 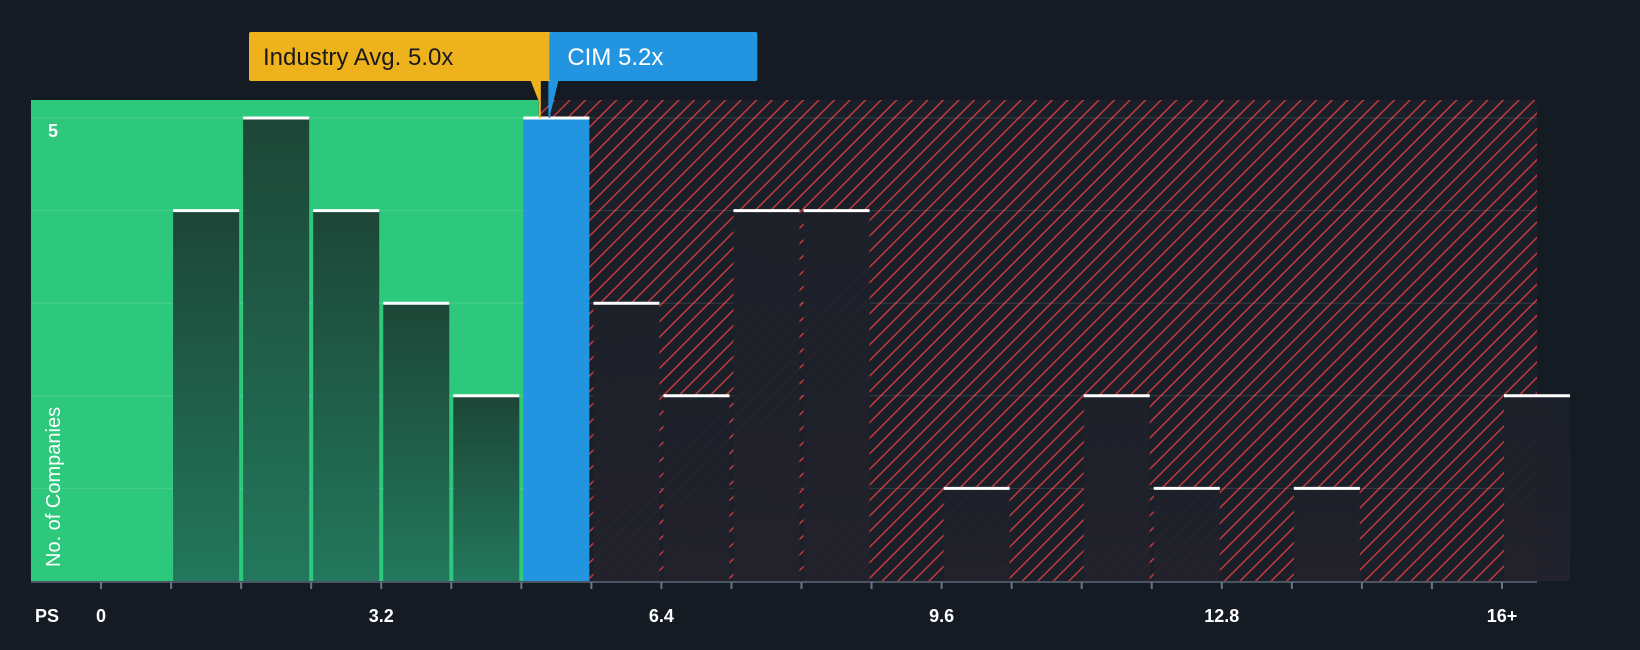 What do you see at coordinates (358, 57) in the screenshot?
I see `industry-average-label: Industry Avg. 5.0x` at bounding box center [358, 57].